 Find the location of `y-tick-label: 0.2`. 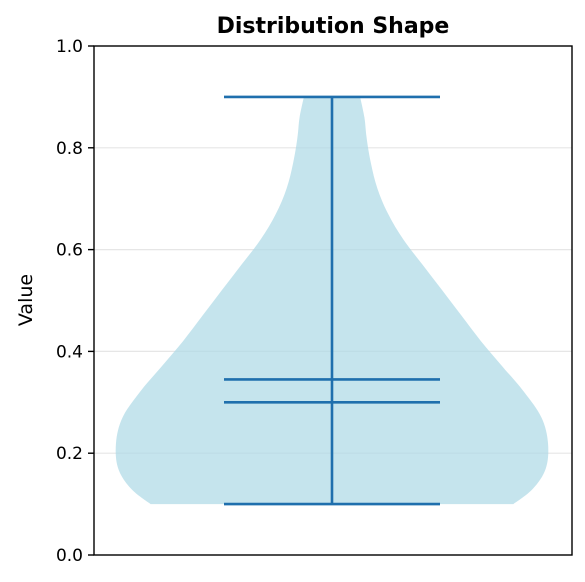

y-tick-label: 0.2 is located at coordinates (69, 454).